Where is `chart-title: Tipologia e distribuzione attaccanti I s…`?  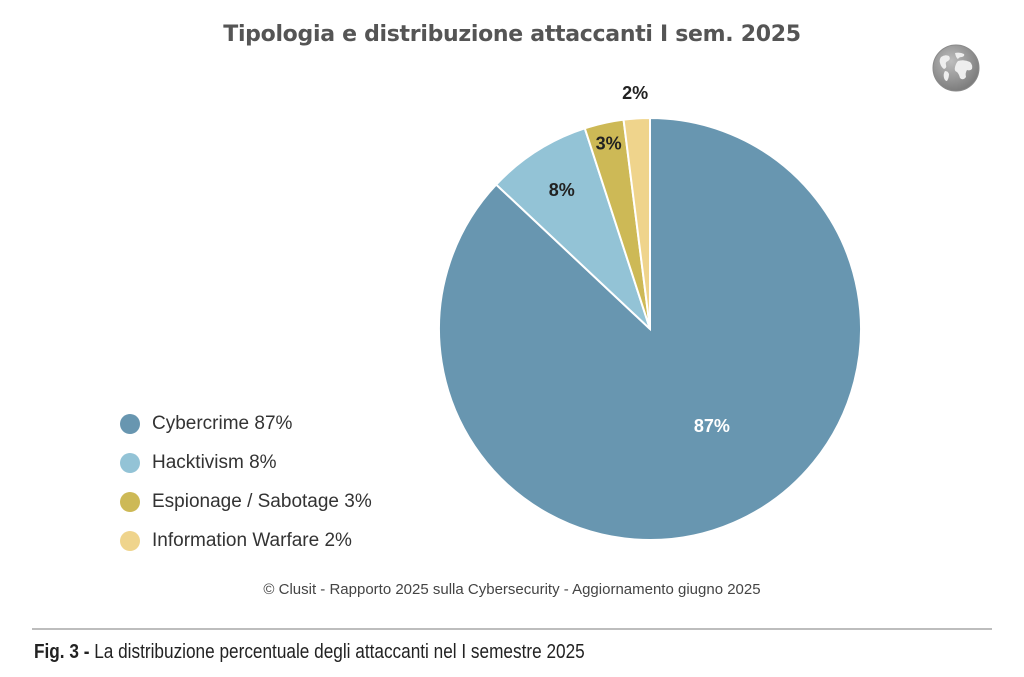
chart-title: Tipologia e distribuzione attaccanti I s… is located at coordinates (512, 34).